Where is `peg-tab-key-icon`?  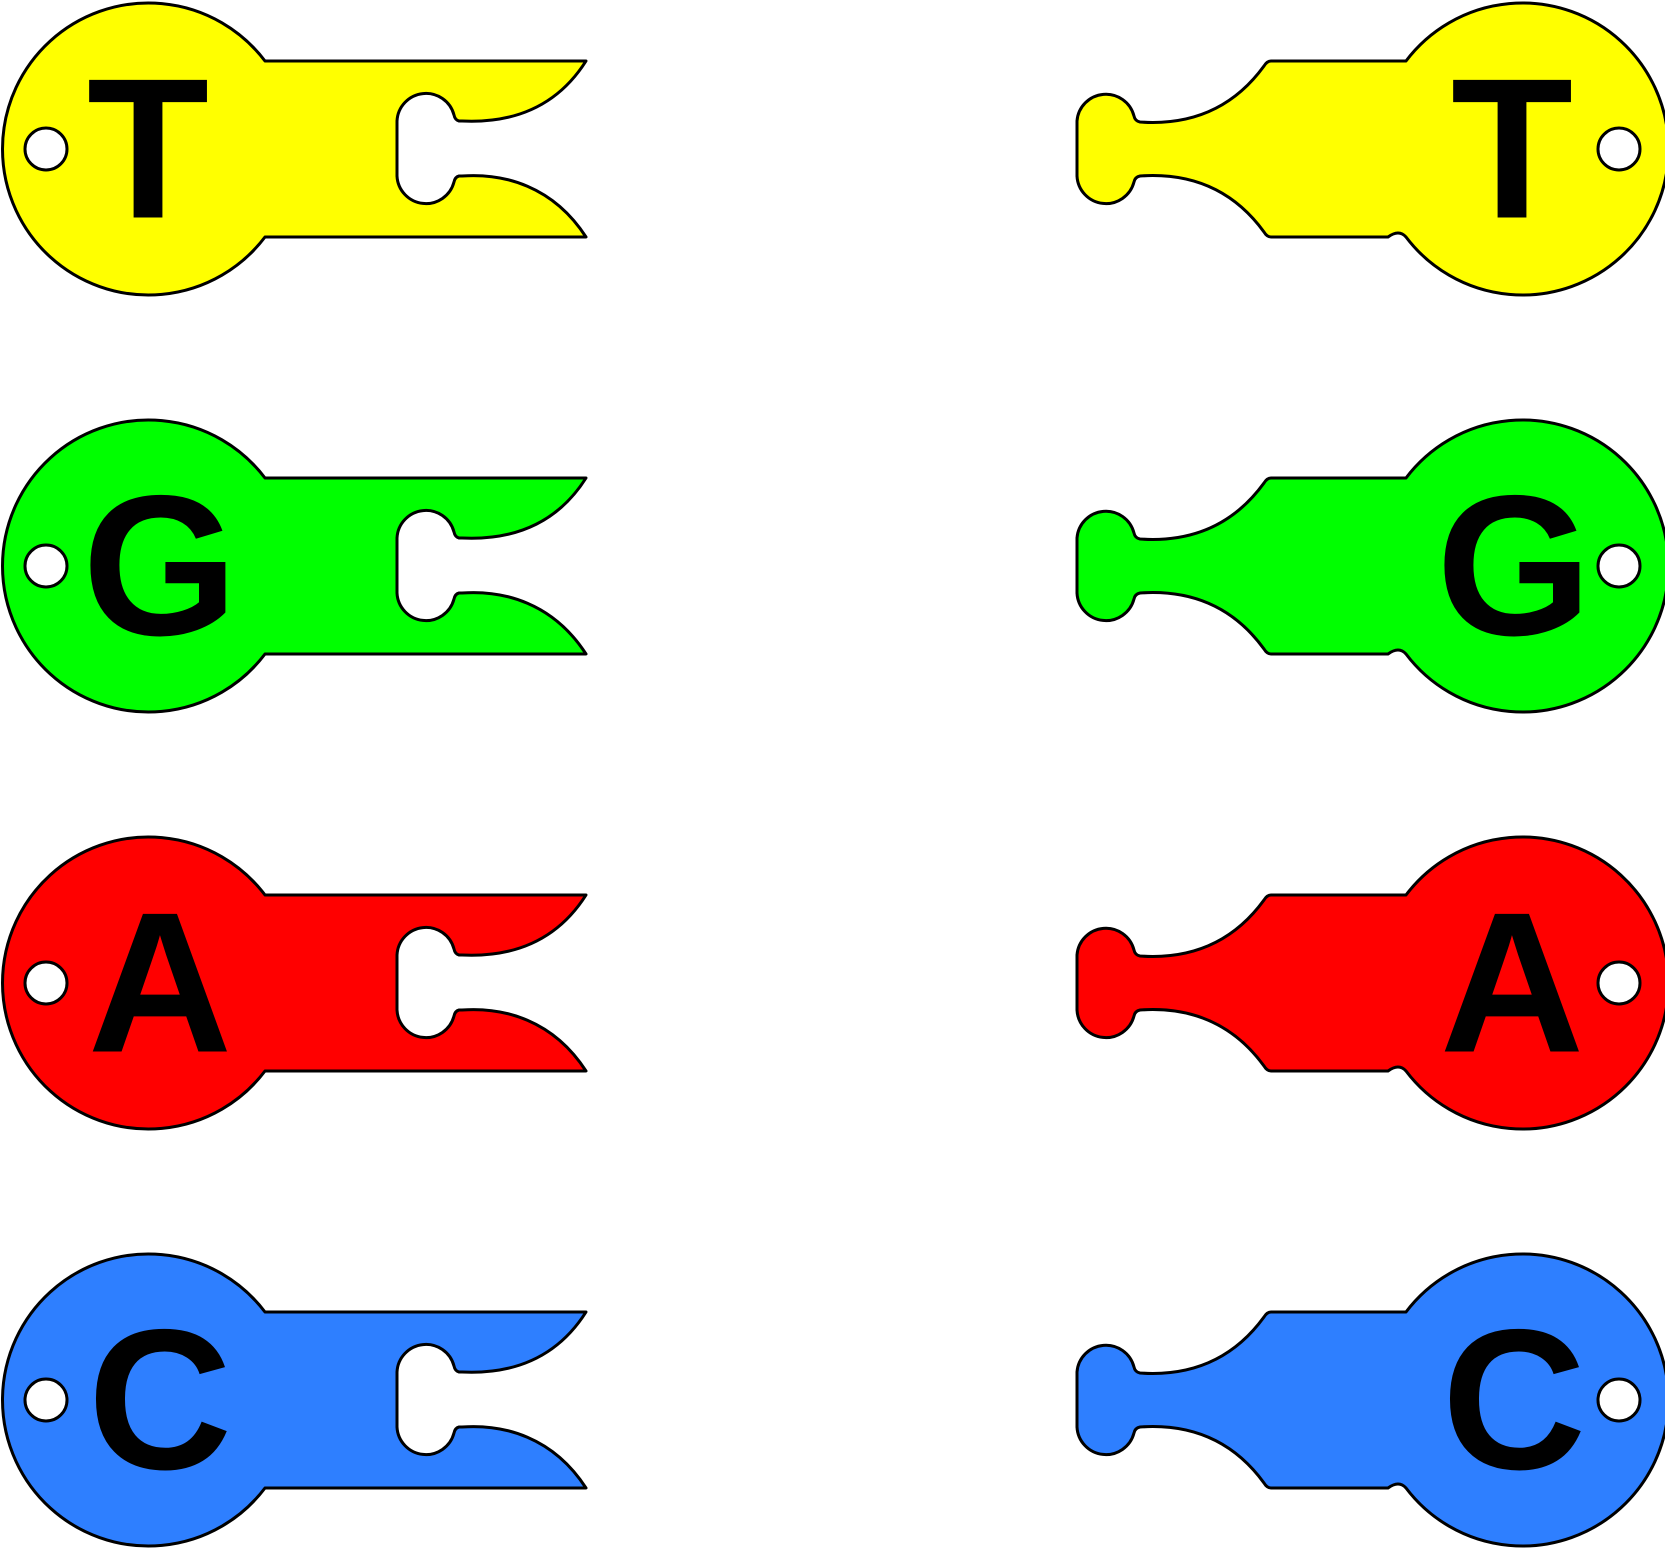
peg-tab-key-icon is located at coordinates (1370, 149).